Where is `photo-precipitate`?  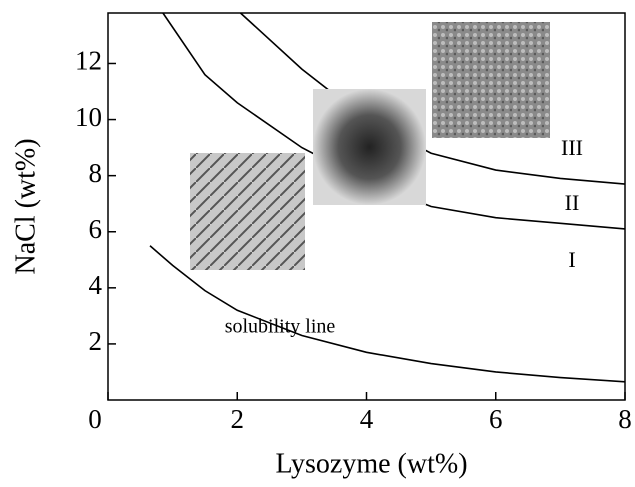 photo-precipitate is located at coordinates (491, 80).